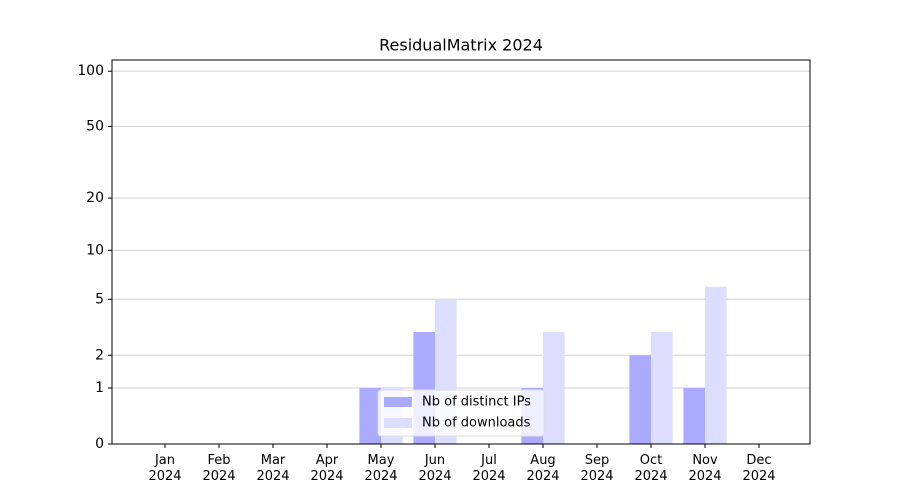  I want to click on x-tick-label: Nov 2024, so click(705, 468).